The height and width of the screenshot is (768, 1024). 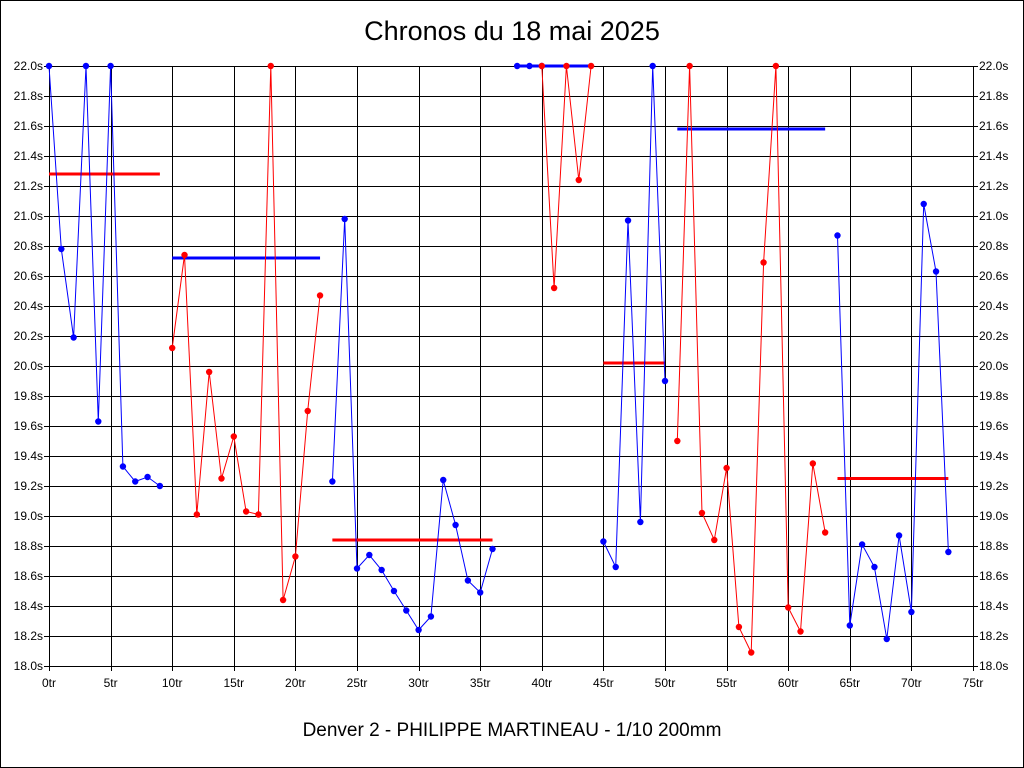 What do you see at coordinates (993, 306) in the screenshot?
I see `y-tick-label-right: 20.4s` at bounding box center [993, 306].